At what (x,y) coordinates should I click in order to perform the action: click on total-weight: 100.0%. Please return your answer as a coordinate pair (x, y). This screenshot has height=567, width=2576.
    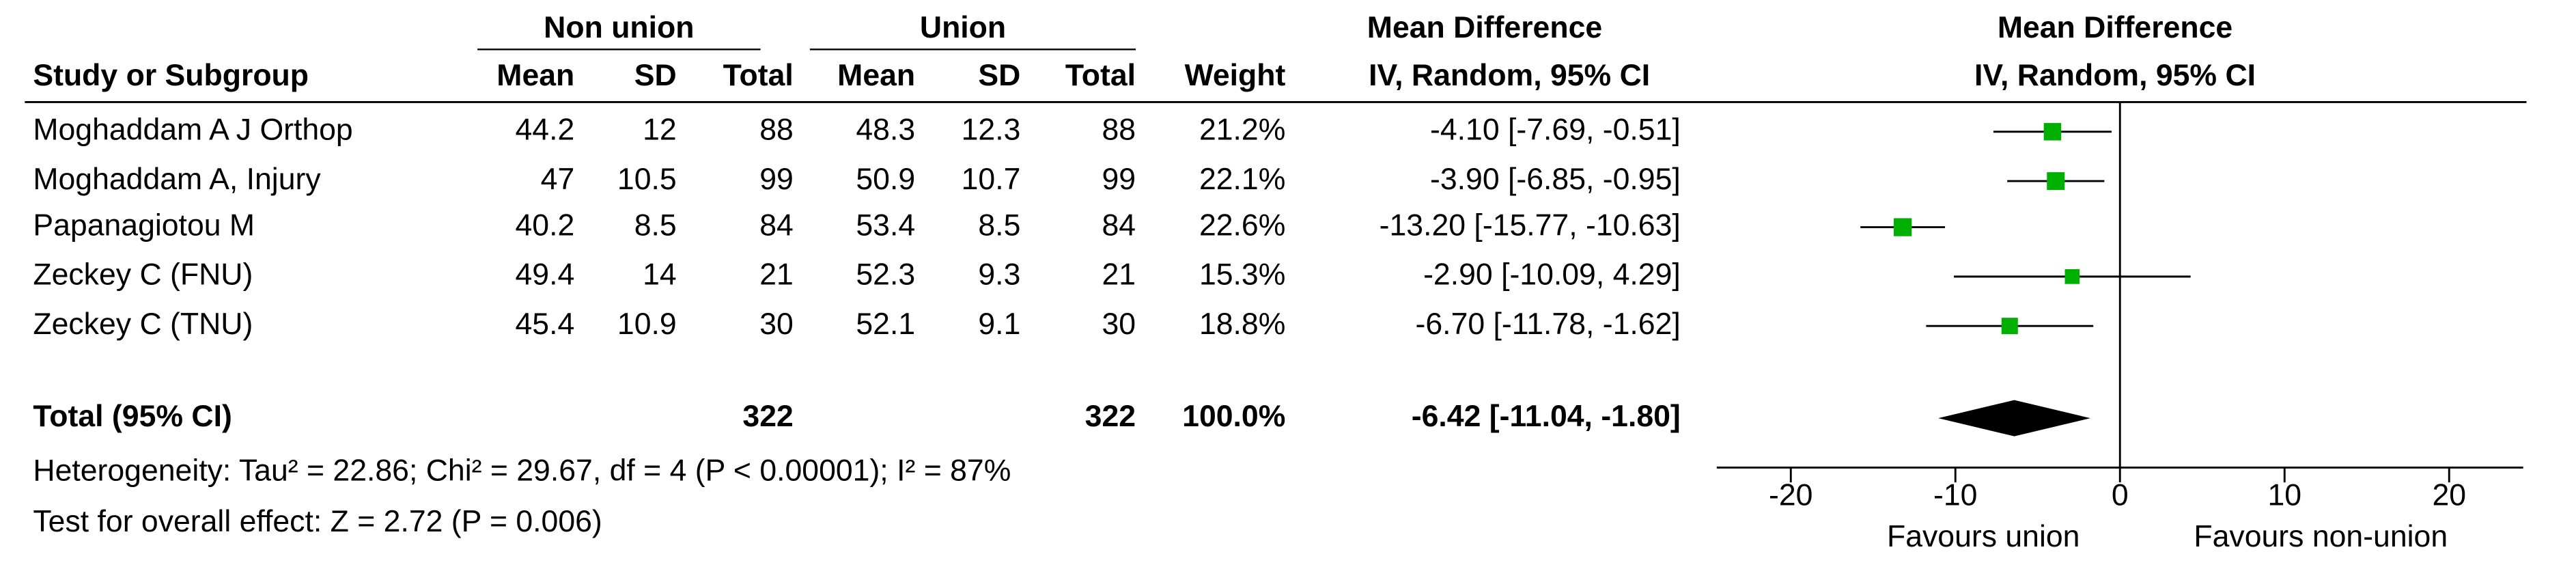
    Looking at the image, I should click on (1233, 416).